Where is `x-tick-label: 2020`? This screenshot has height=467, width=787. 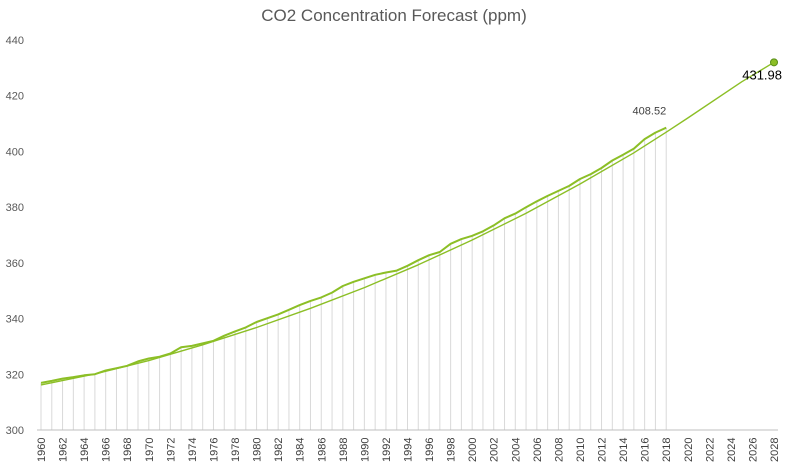 x-tick-label: 2020 is located at coordinates (689, 450).